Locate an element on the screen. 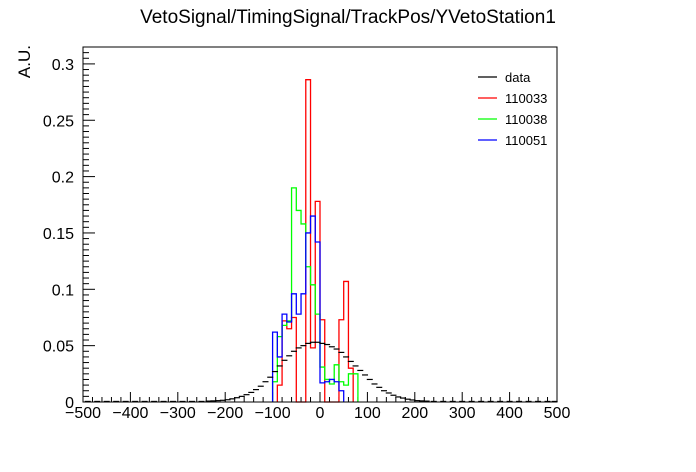  x-tick-label: 100 is located at coordinates (367, 413).